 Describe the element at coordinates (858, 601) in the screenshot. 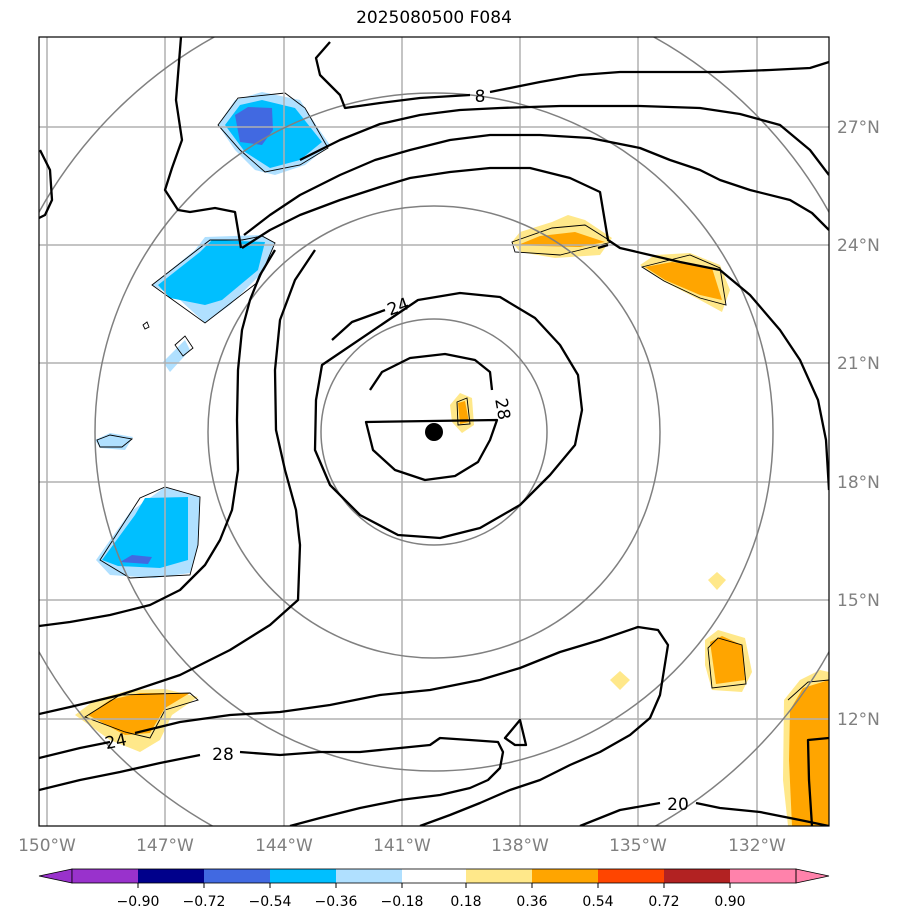

I see `lat-label: 15°N` at that location.